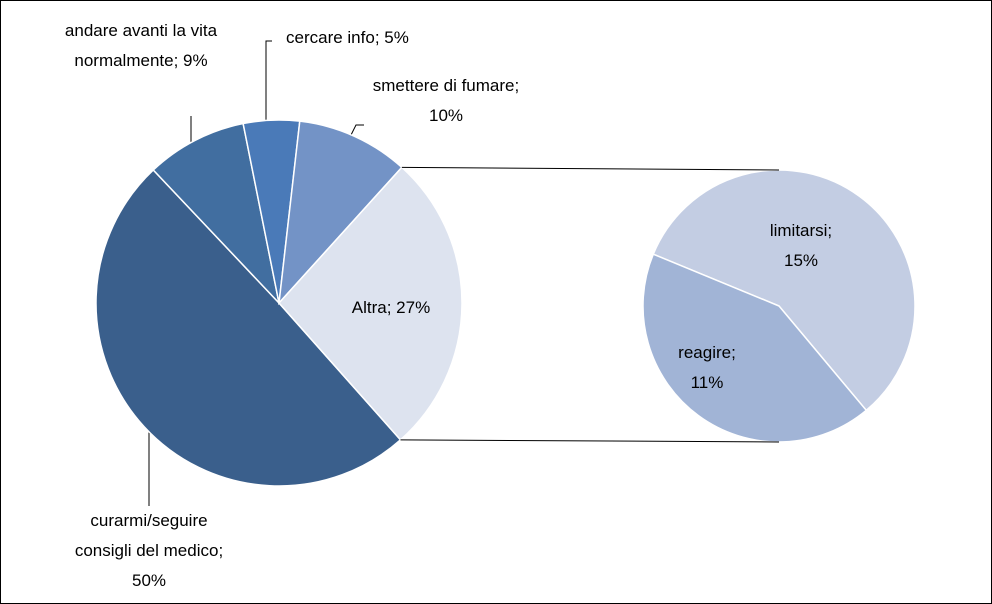 This screenshot has width=992, height=604. Describe the element at coordinates (347, 37) in the screenshot. I see `data-label: cercare info; 5%` at that location.